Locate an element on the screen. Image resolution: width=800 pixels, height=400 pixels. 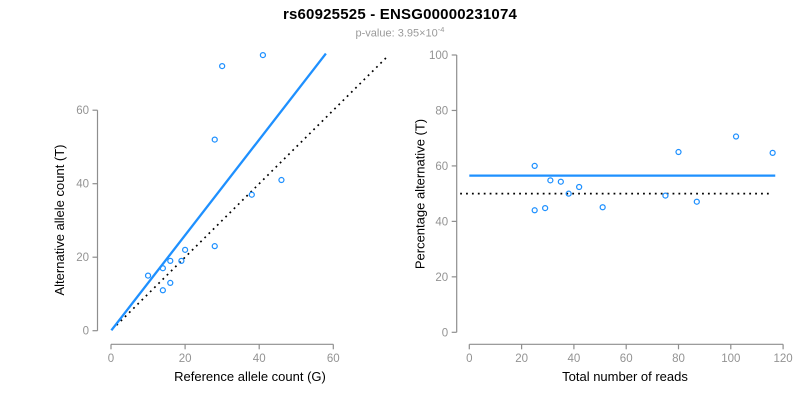
x-axis-title: Total number of reads is located at coordinates (625, 376).